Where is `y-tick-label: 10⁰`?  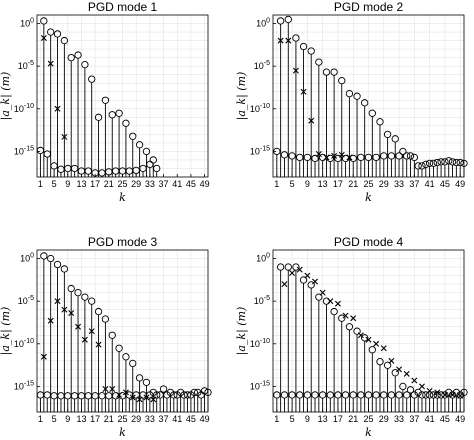 y-tick-label: 10⁰ is located at coordinates (27, 23).